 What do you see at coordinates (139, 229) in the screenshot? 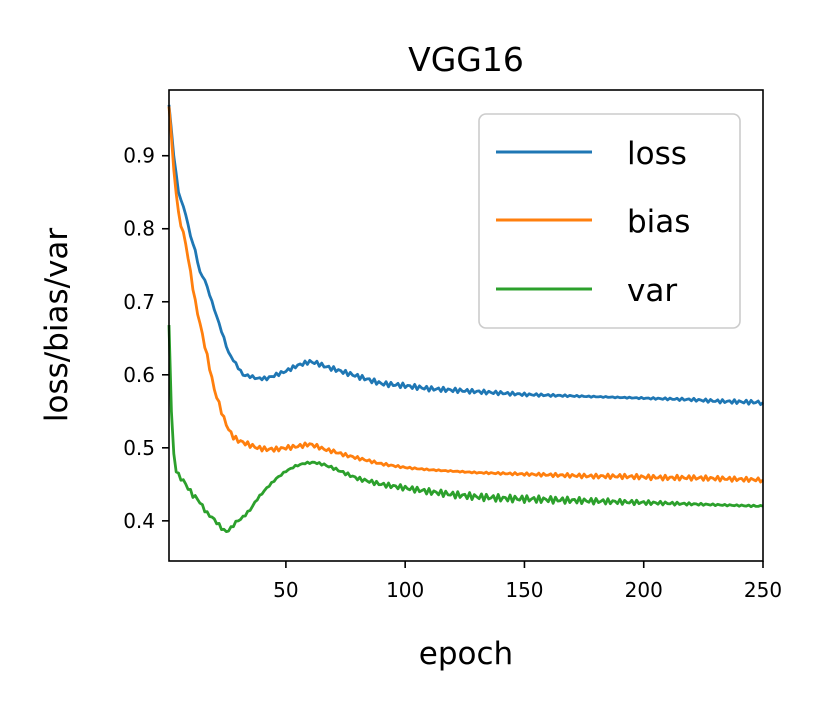
I see `y-tick-label: 0.8` at bounding box center [139, 229].